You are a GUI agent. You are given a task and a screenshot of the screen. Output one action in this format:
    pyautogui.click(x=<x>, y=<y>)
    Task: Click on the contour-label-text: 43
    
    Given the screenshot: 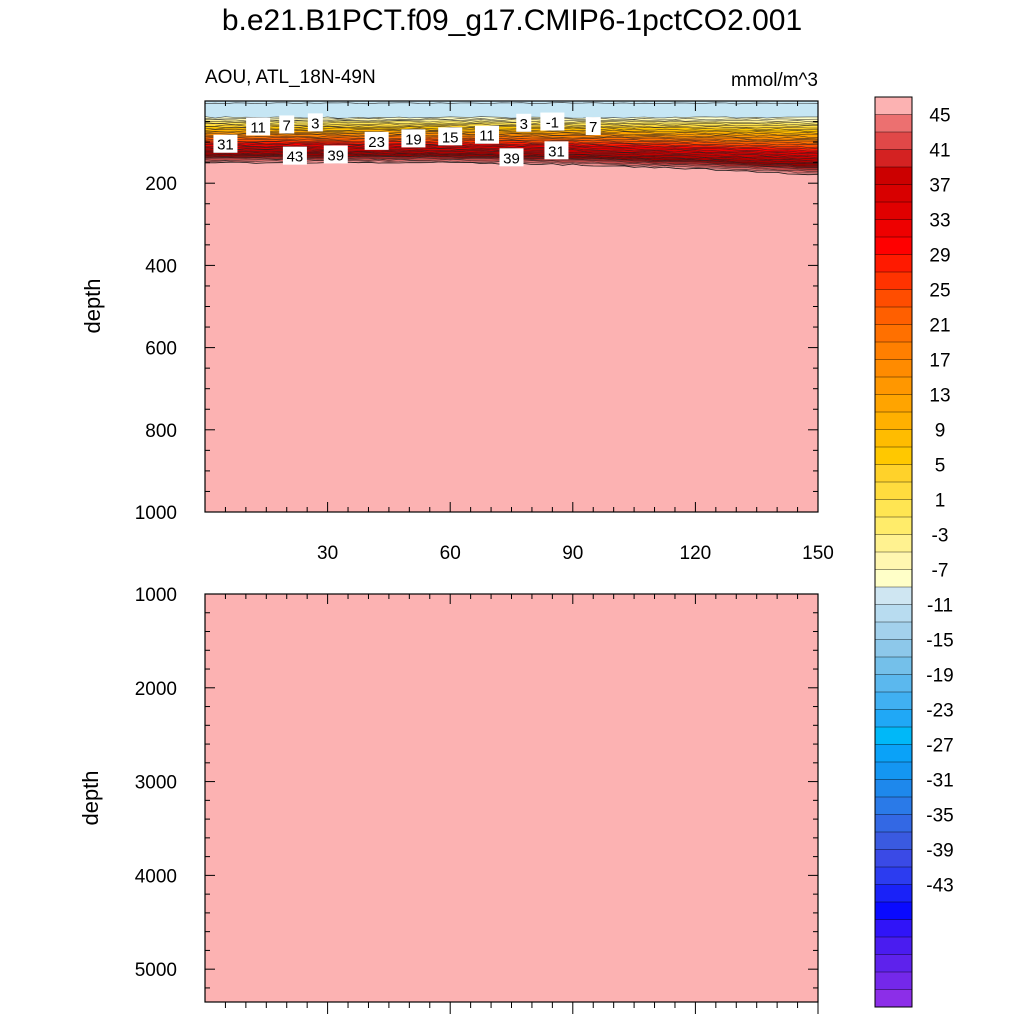 What is the action you would take?
    pyautogui.click(x=295, y=157)
    